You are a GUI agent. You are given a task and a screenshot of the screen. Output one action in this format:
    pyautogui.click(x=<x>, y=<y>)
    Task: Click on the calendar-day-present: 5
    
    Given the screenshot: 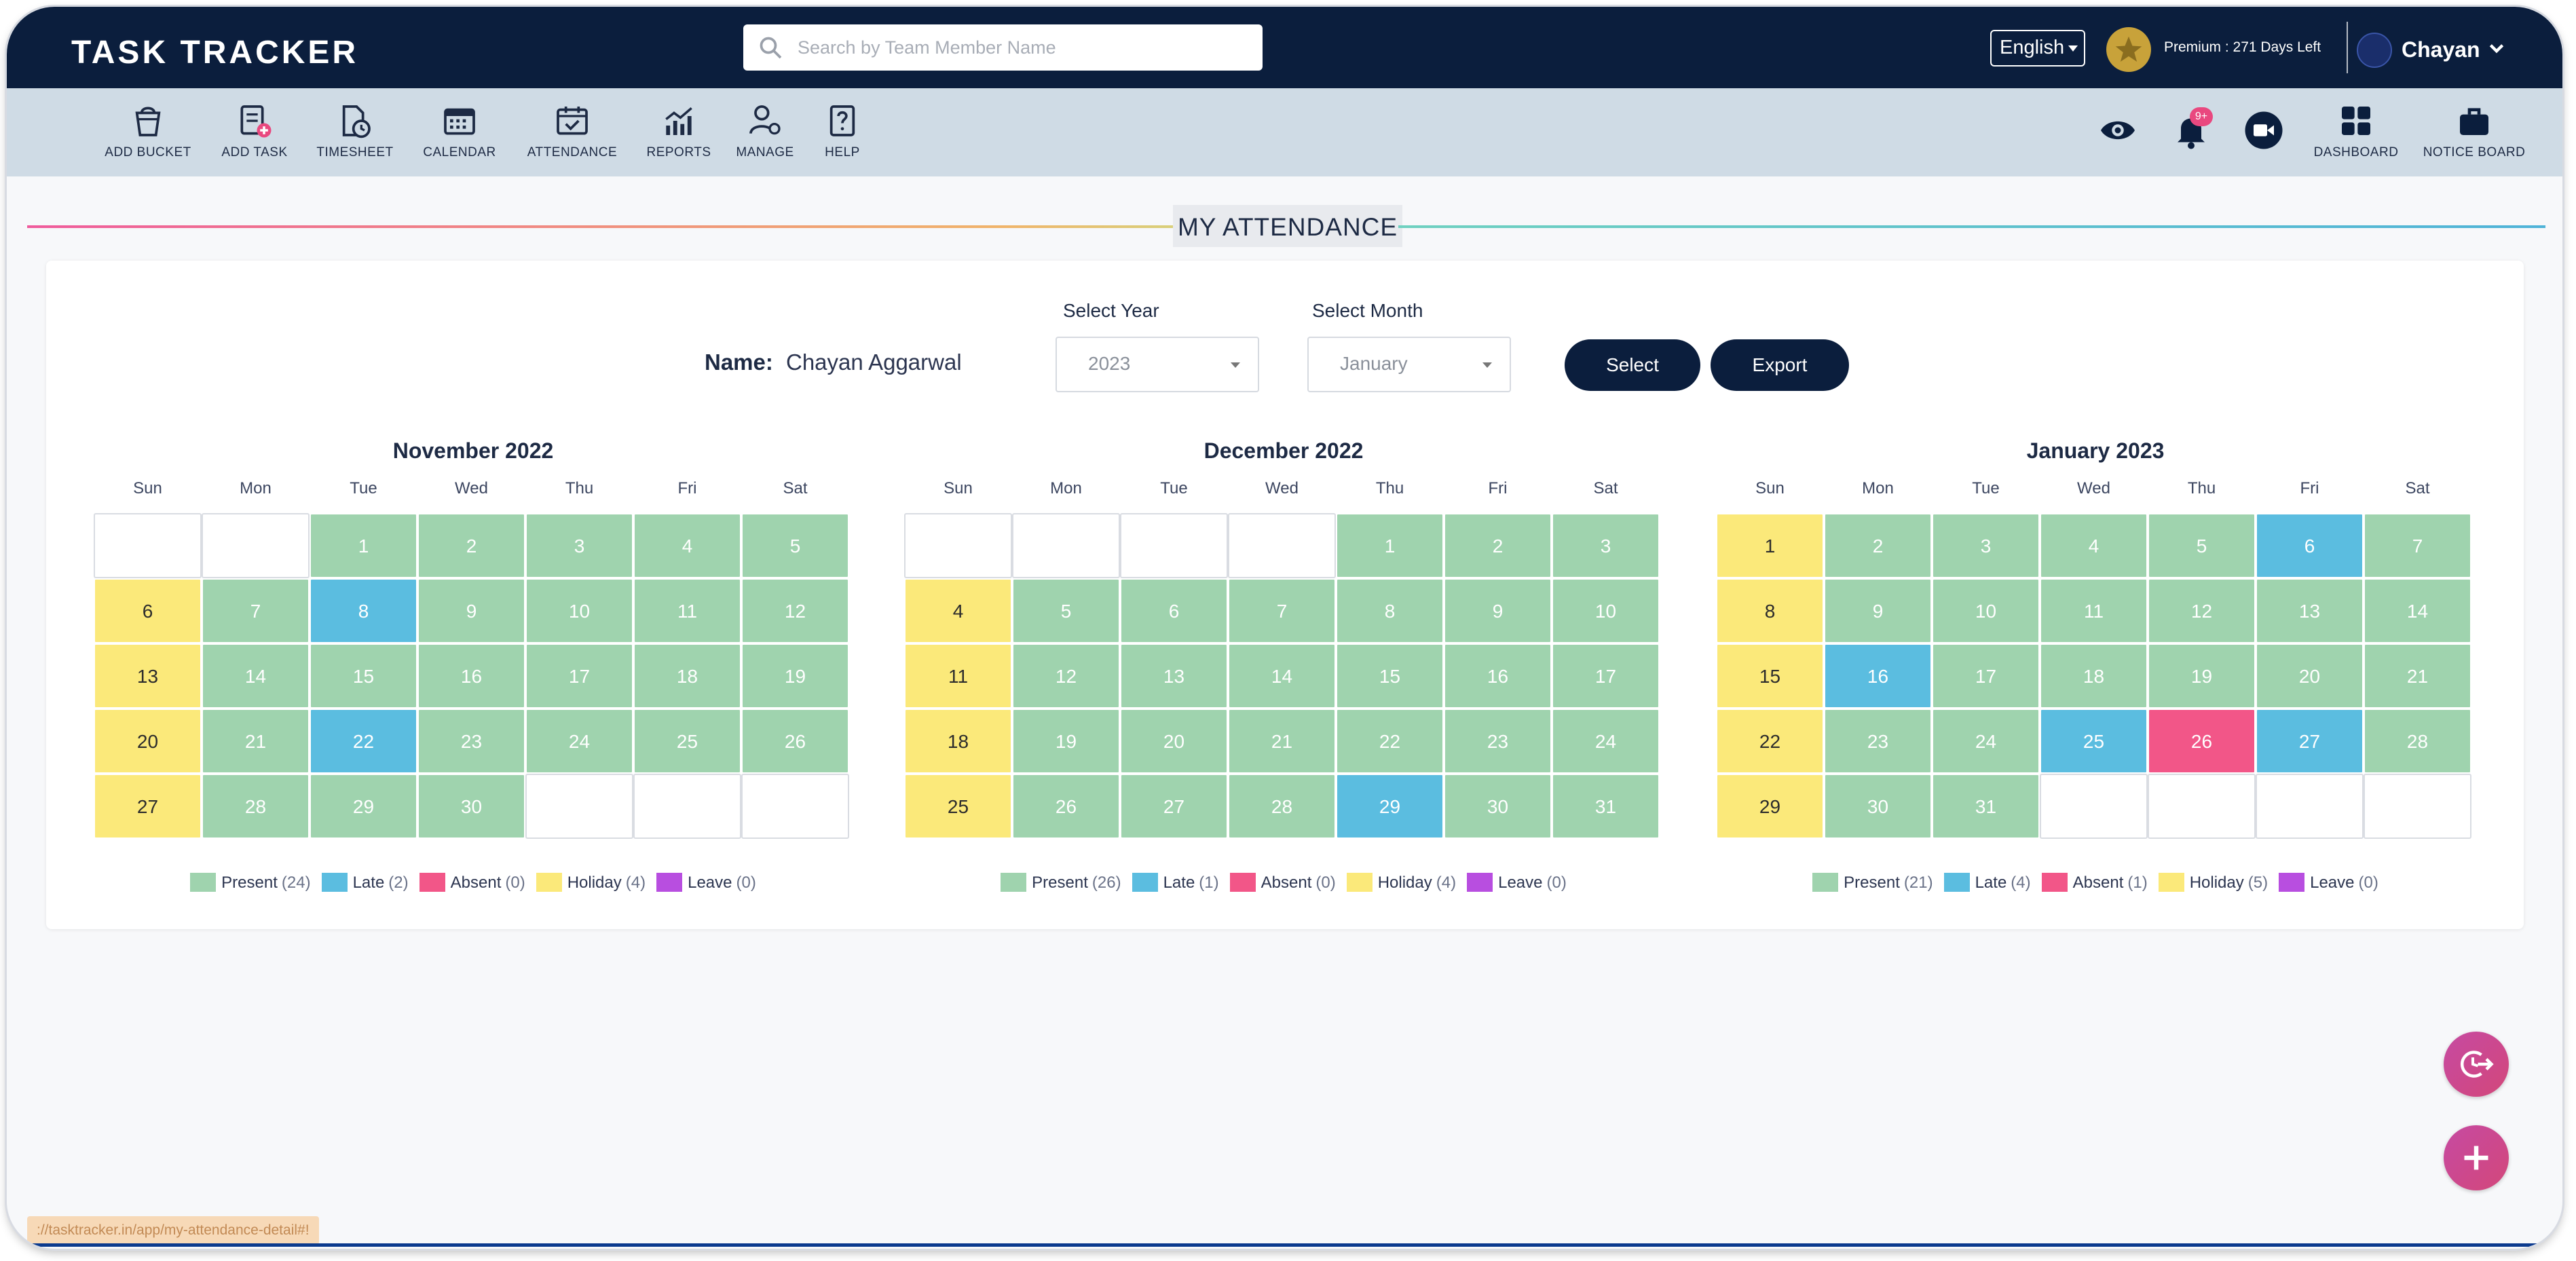 What is the action you would take?
    pyautogui.click(x=1066, y=610)
    